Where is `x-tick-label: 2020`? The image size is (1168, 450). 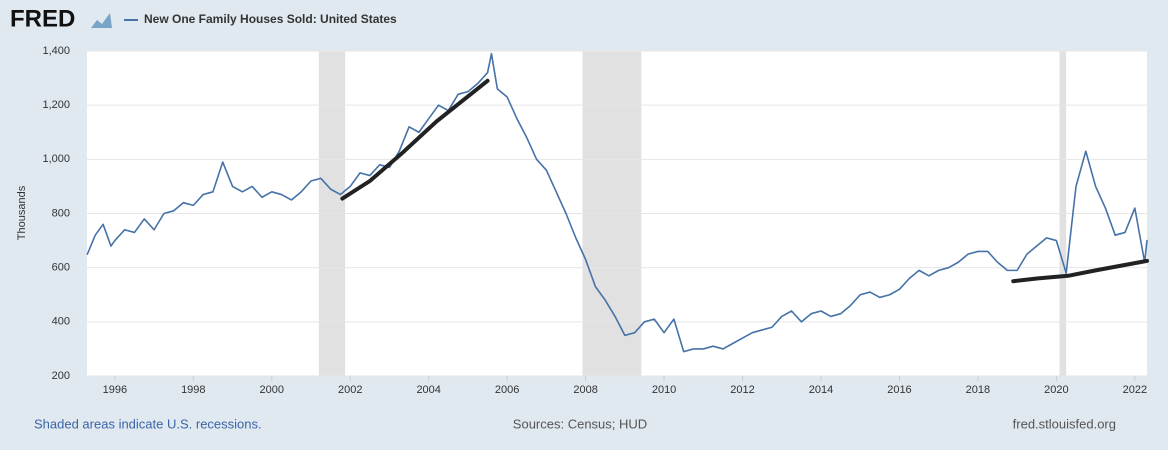 x-tick-label: 2020 is located at coordinates (1056, 390).